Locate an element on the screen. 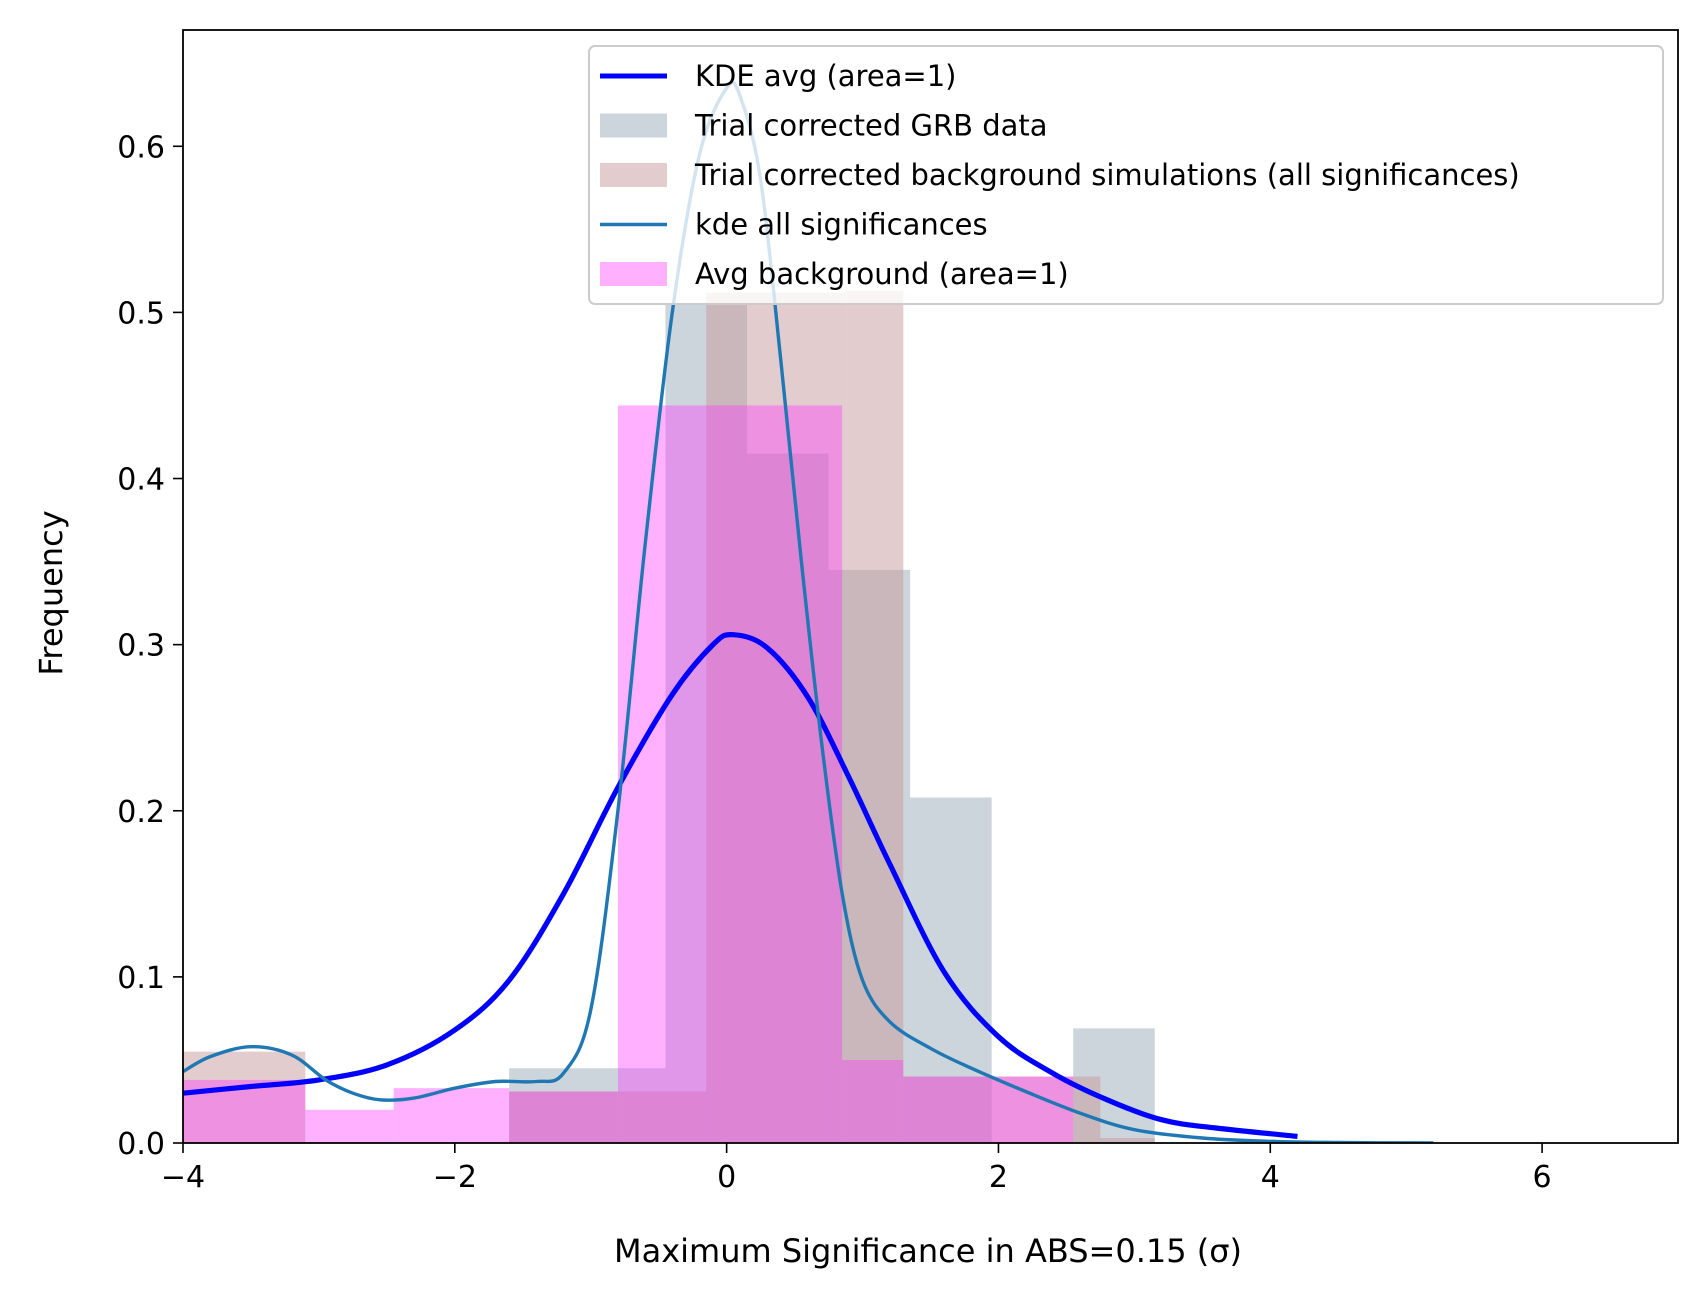  y-tick-label: 0.6 is located at coordinates (141, 147).